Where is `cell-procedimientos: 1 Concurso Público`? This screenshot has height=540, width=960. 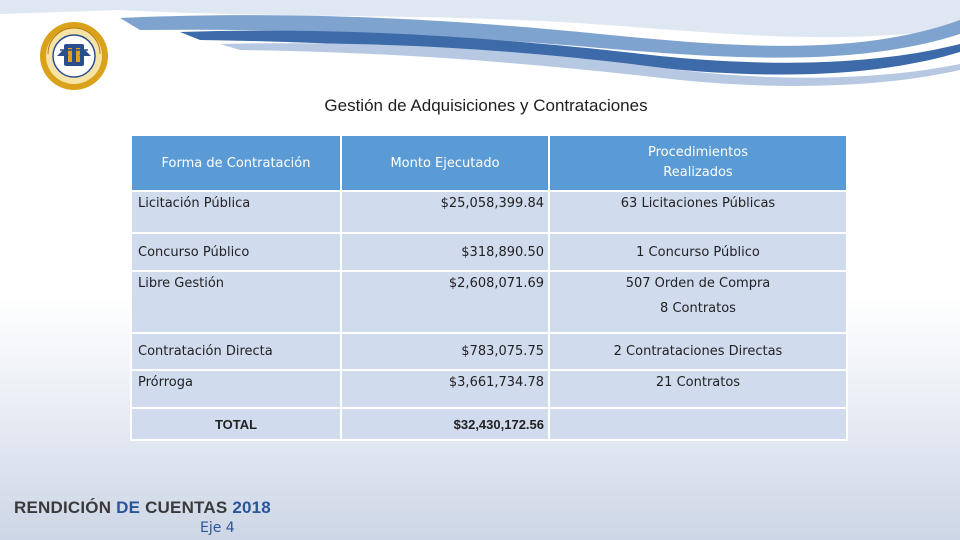
cell-procedimientos: 1 Concurso Público is located at coordinates (698, 252).